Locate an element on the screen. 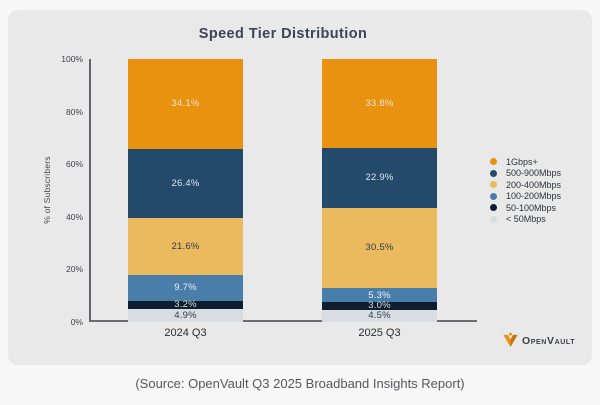 This screenshot has width=600, height=405. bar-2024-q3: 34.1% 26.4% 21.6% 9.7% 3.2% 4.9% is located at coordinates (185, 190).